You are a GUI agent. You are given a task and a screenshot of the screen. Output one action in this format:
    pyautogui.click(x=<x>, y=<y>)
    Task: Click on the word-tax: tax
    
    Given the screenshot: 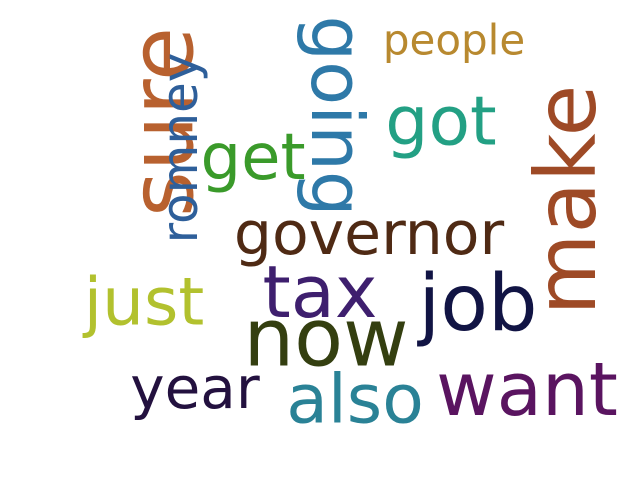 What is the action you would take?
    pyautogui.click(x=320, y=292)
    